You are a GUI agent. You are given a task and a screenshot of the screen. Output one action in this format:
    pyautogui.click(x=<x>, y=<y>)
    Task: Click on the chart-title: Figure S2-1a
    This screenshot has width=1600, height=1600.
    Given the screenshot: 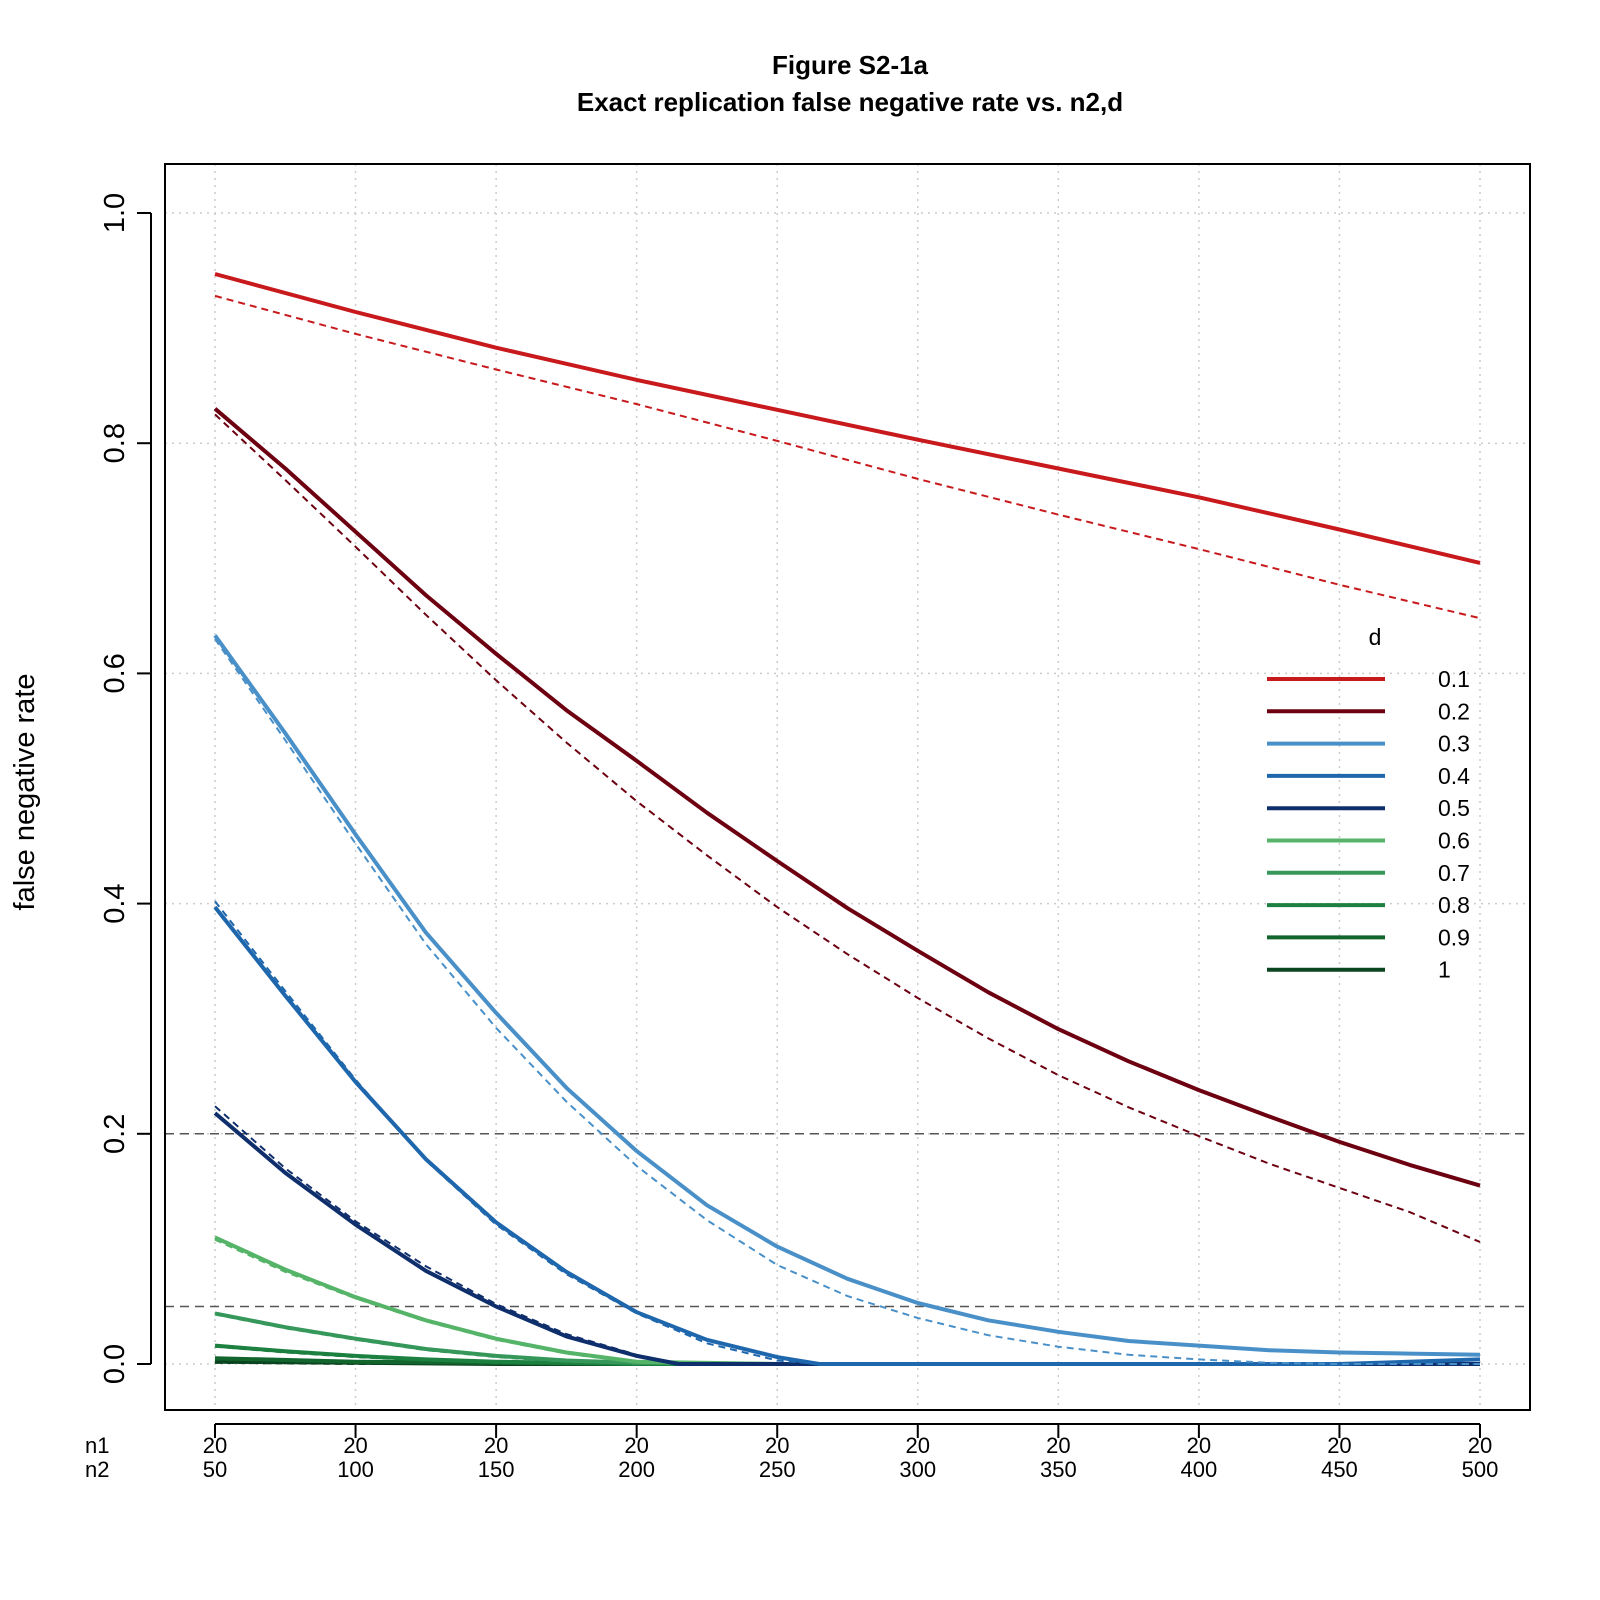 What is the action you would take?
    pyautogui.click(x=850, y=65)
    